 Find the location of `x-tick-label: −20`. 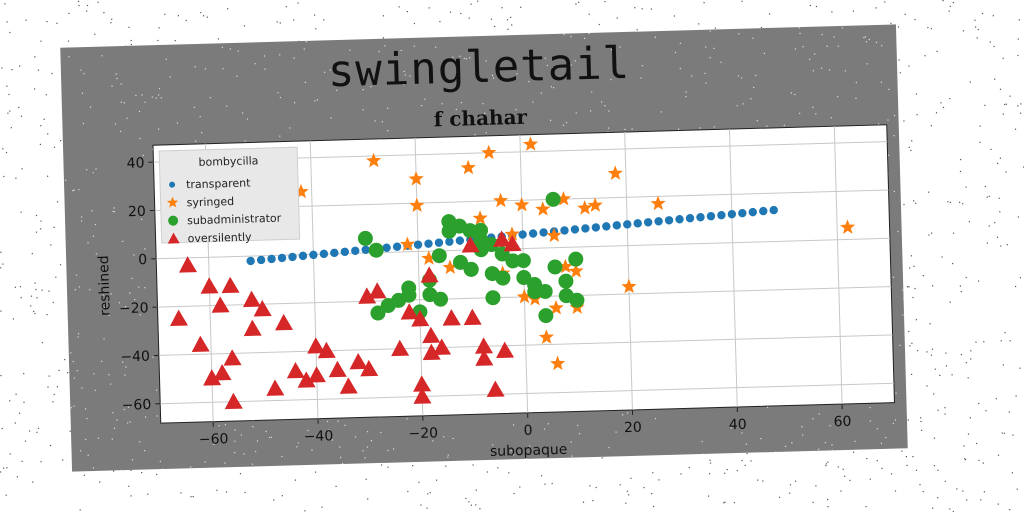

x-tick-label: −20 is located at coordinates (423, 433).